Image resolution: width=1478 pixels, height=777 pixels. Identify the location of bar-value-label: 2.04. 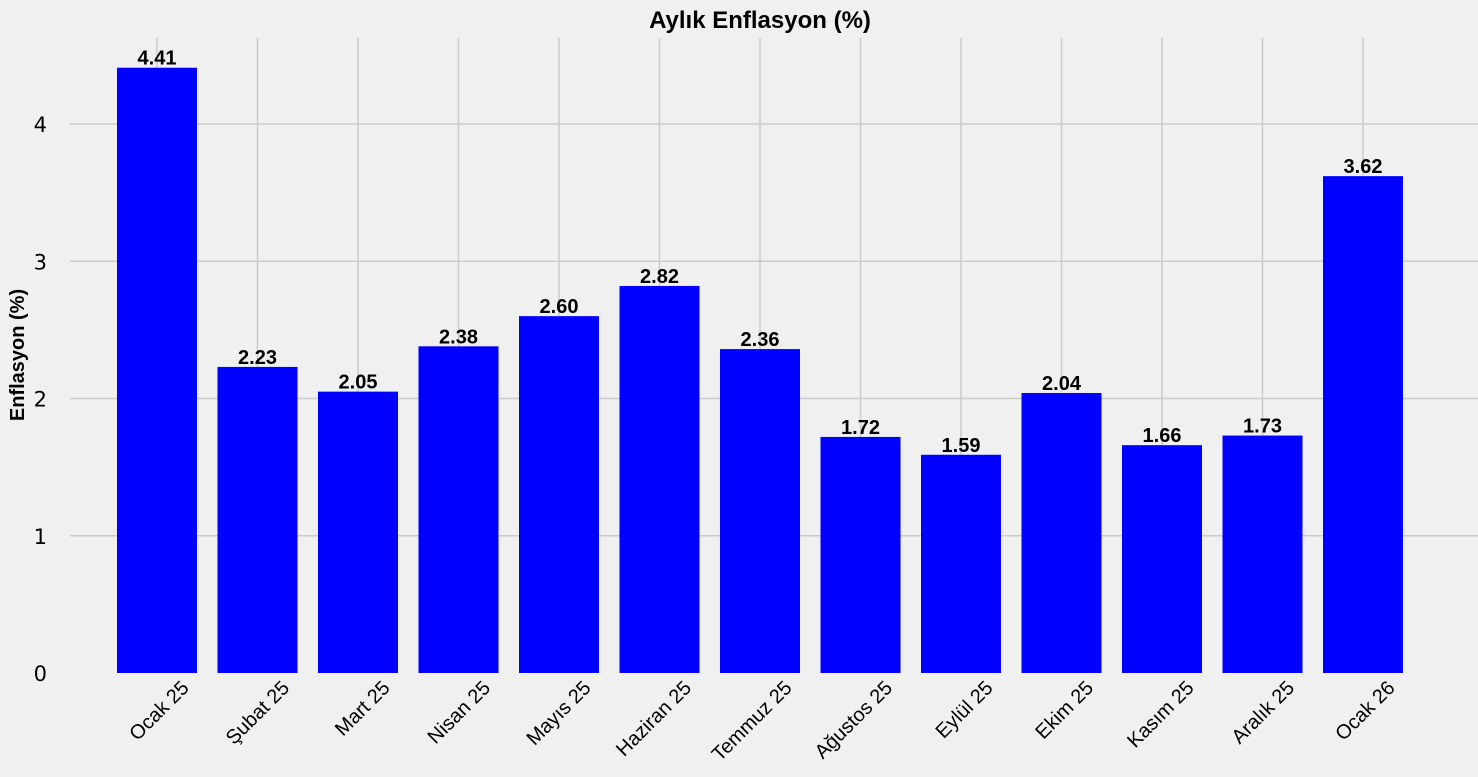
(1062, 384).